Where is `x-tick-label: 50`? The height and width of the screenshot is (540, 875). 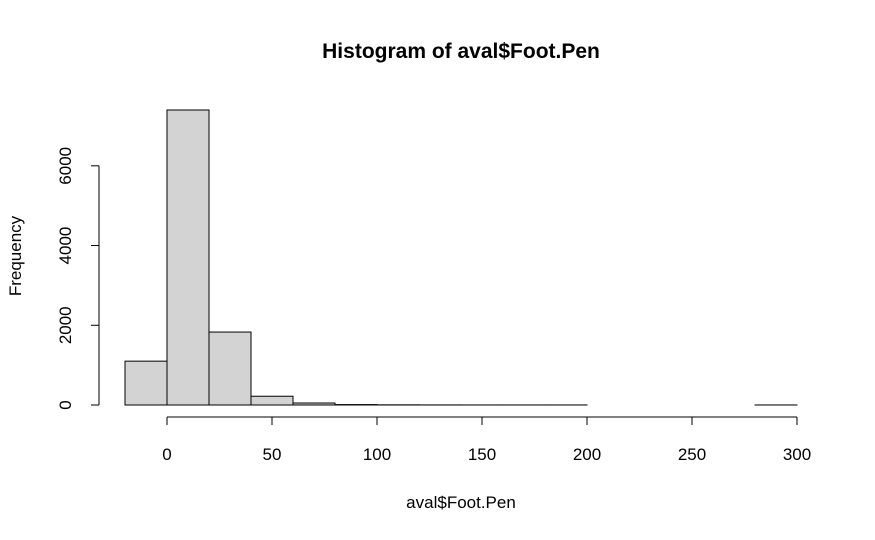 x-tick-label: 50 is located at coordinates (272, 454).